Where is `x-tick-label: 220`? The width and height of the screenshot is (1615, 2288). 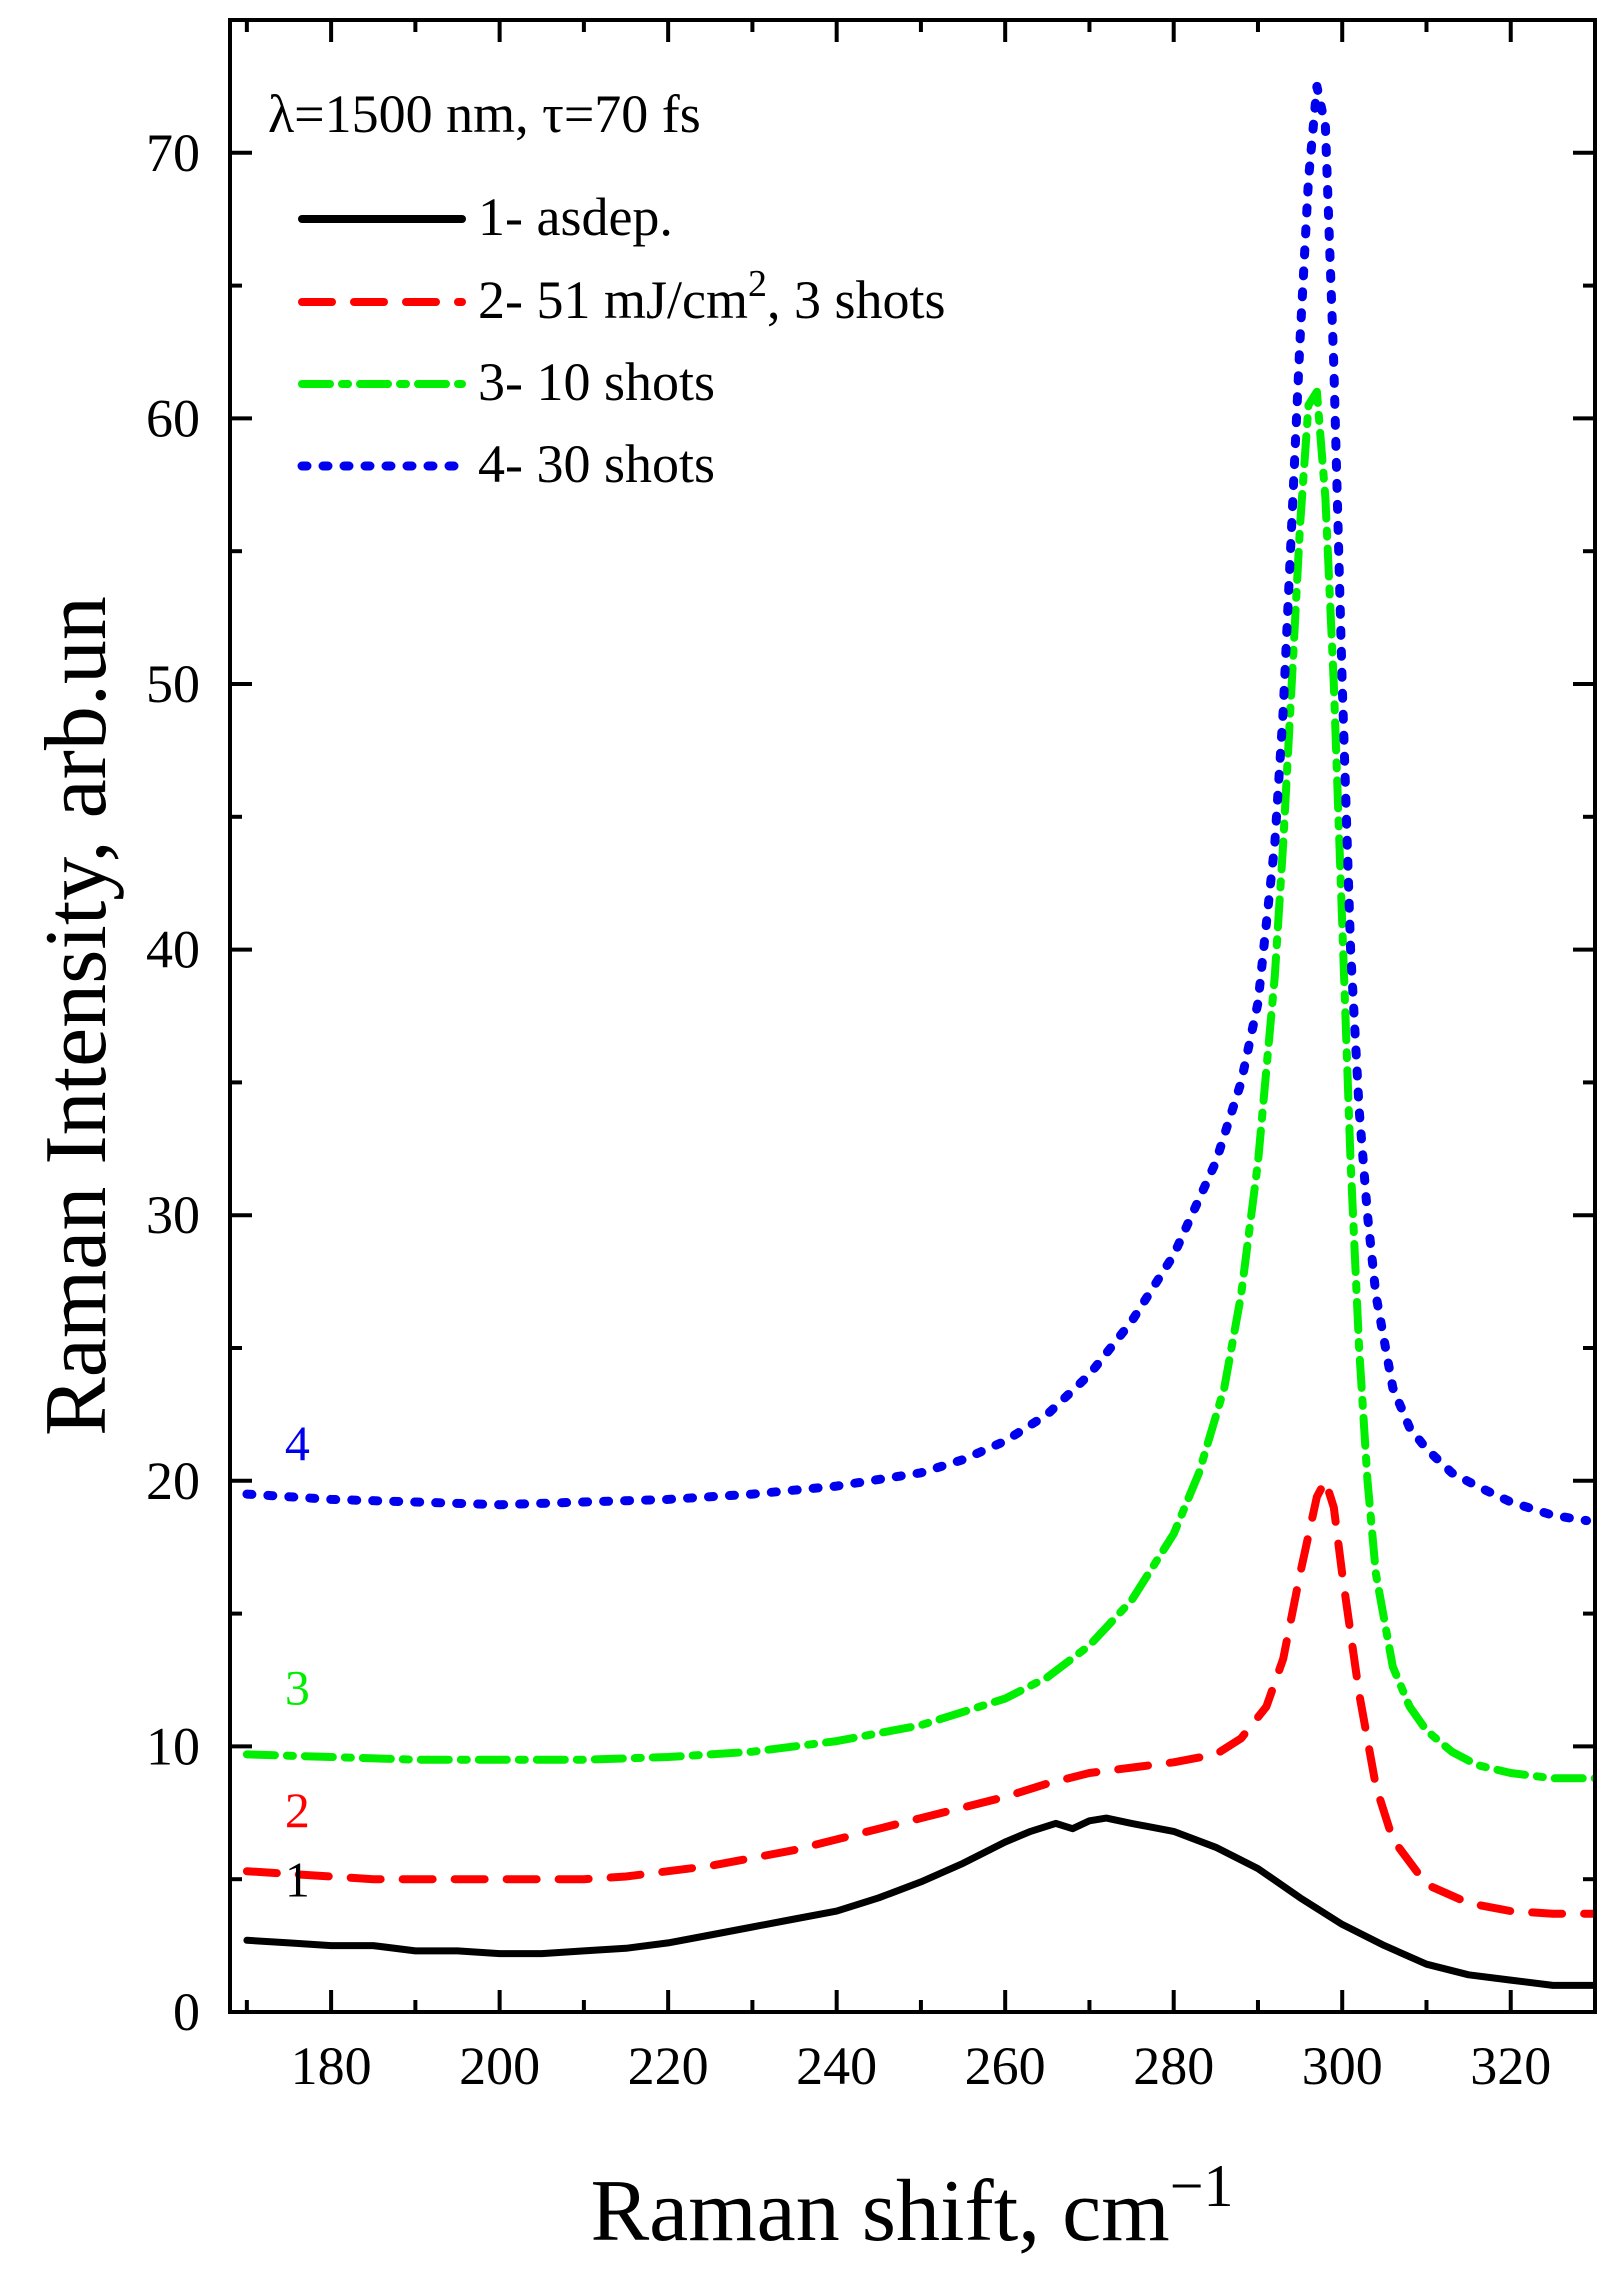
x-tick-label: 220 is located at coordinates (668, 2066).